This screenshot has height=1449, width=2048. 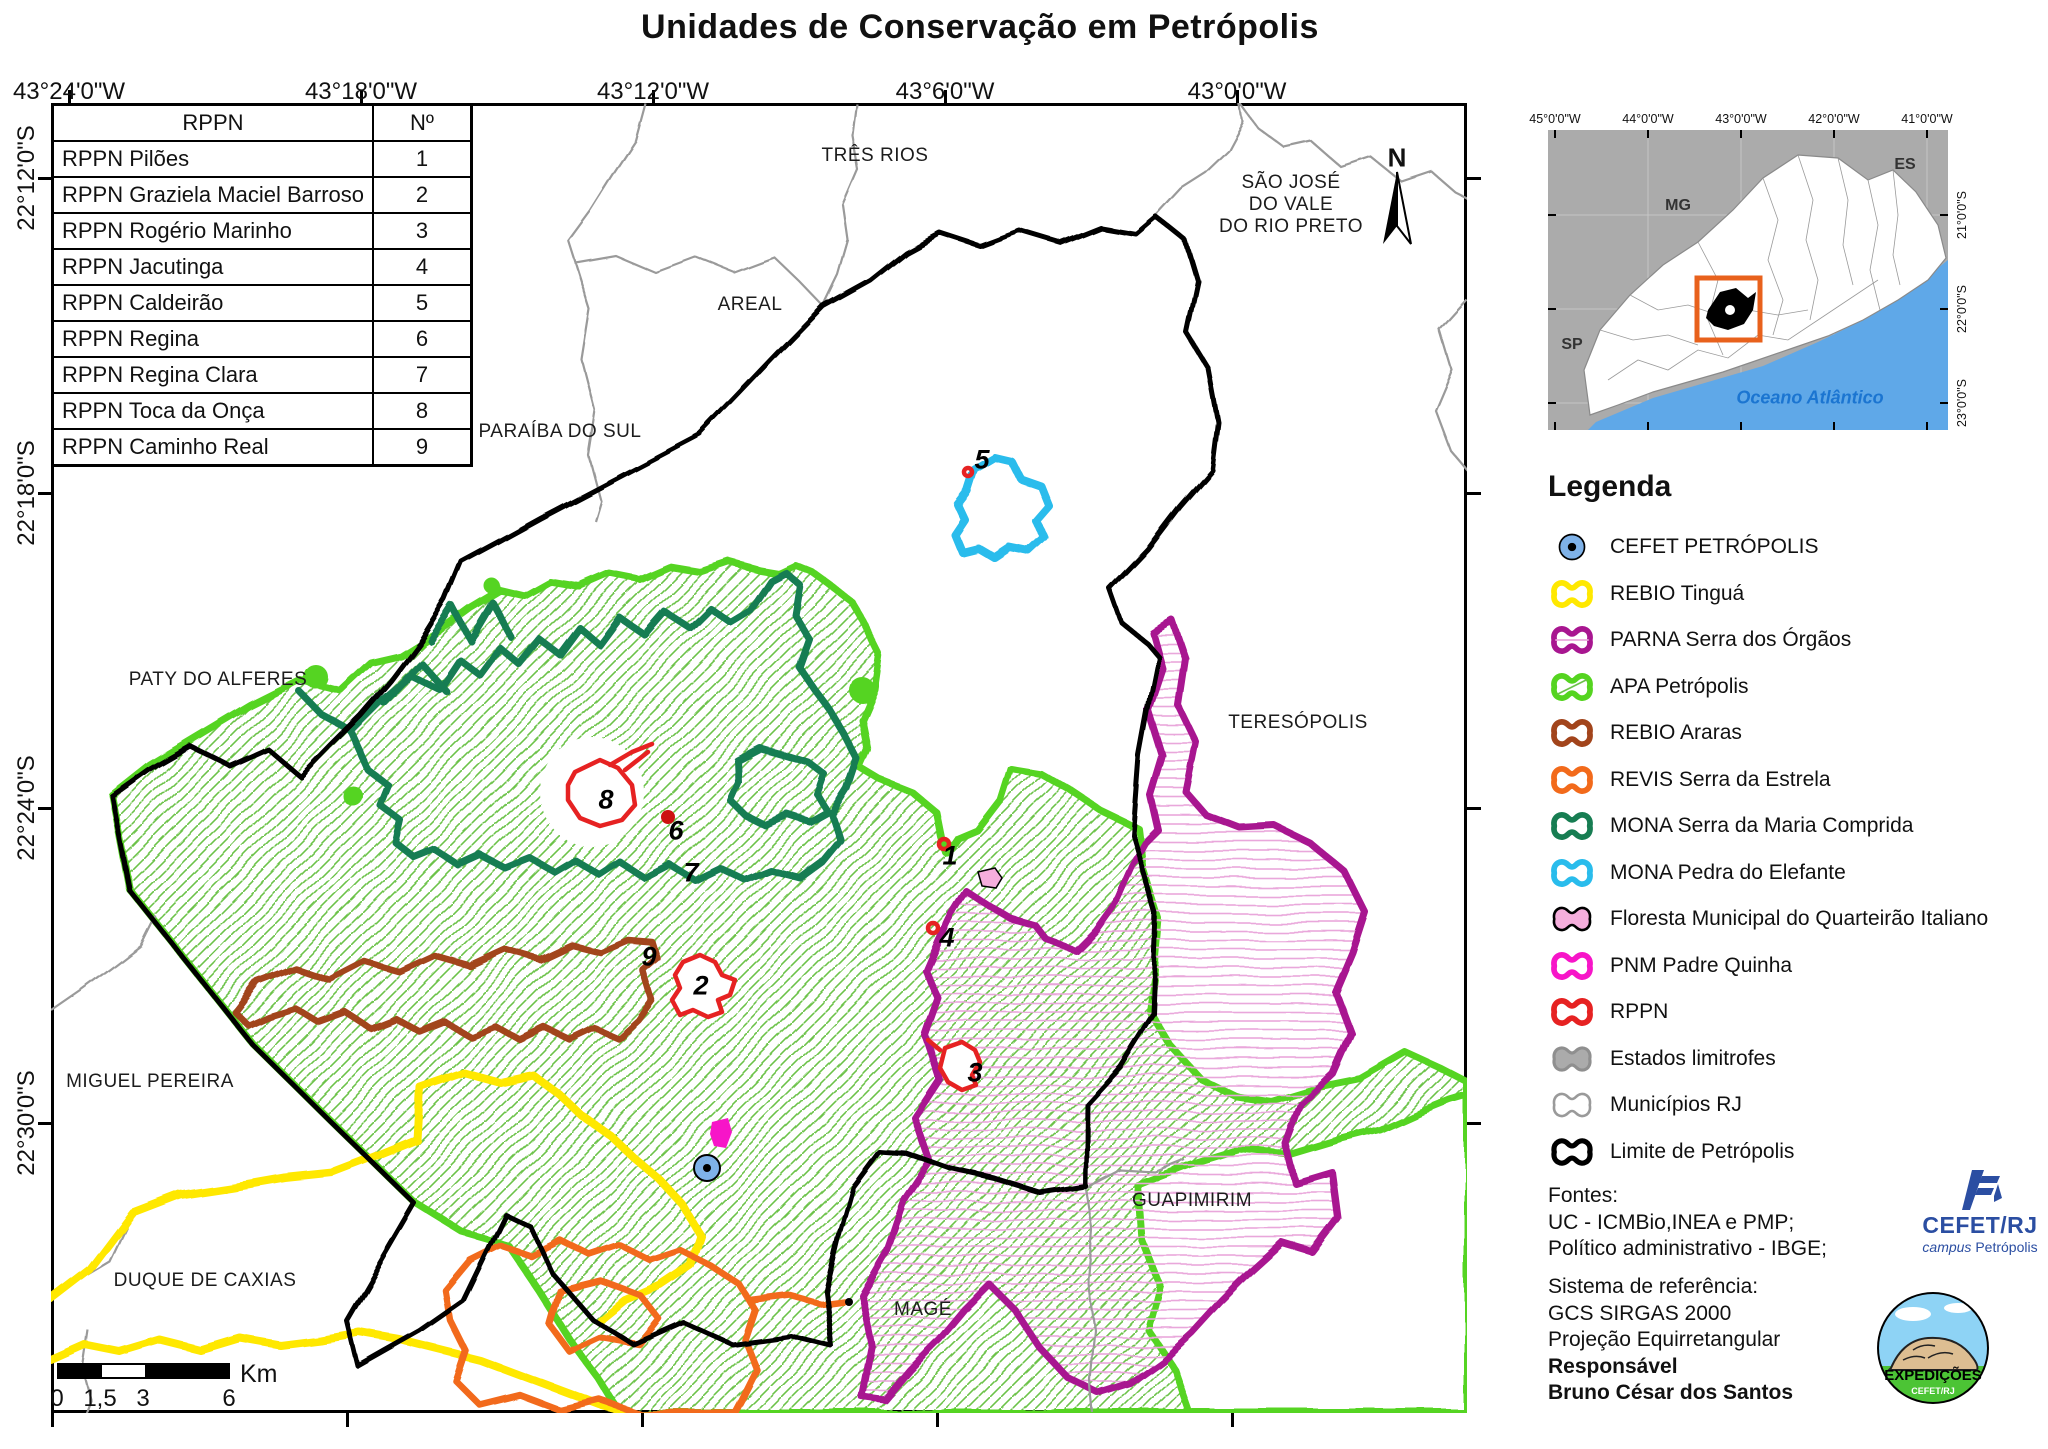 I want to click on place-label: TERESÓPOLIS, so click(x=1298, y=722).